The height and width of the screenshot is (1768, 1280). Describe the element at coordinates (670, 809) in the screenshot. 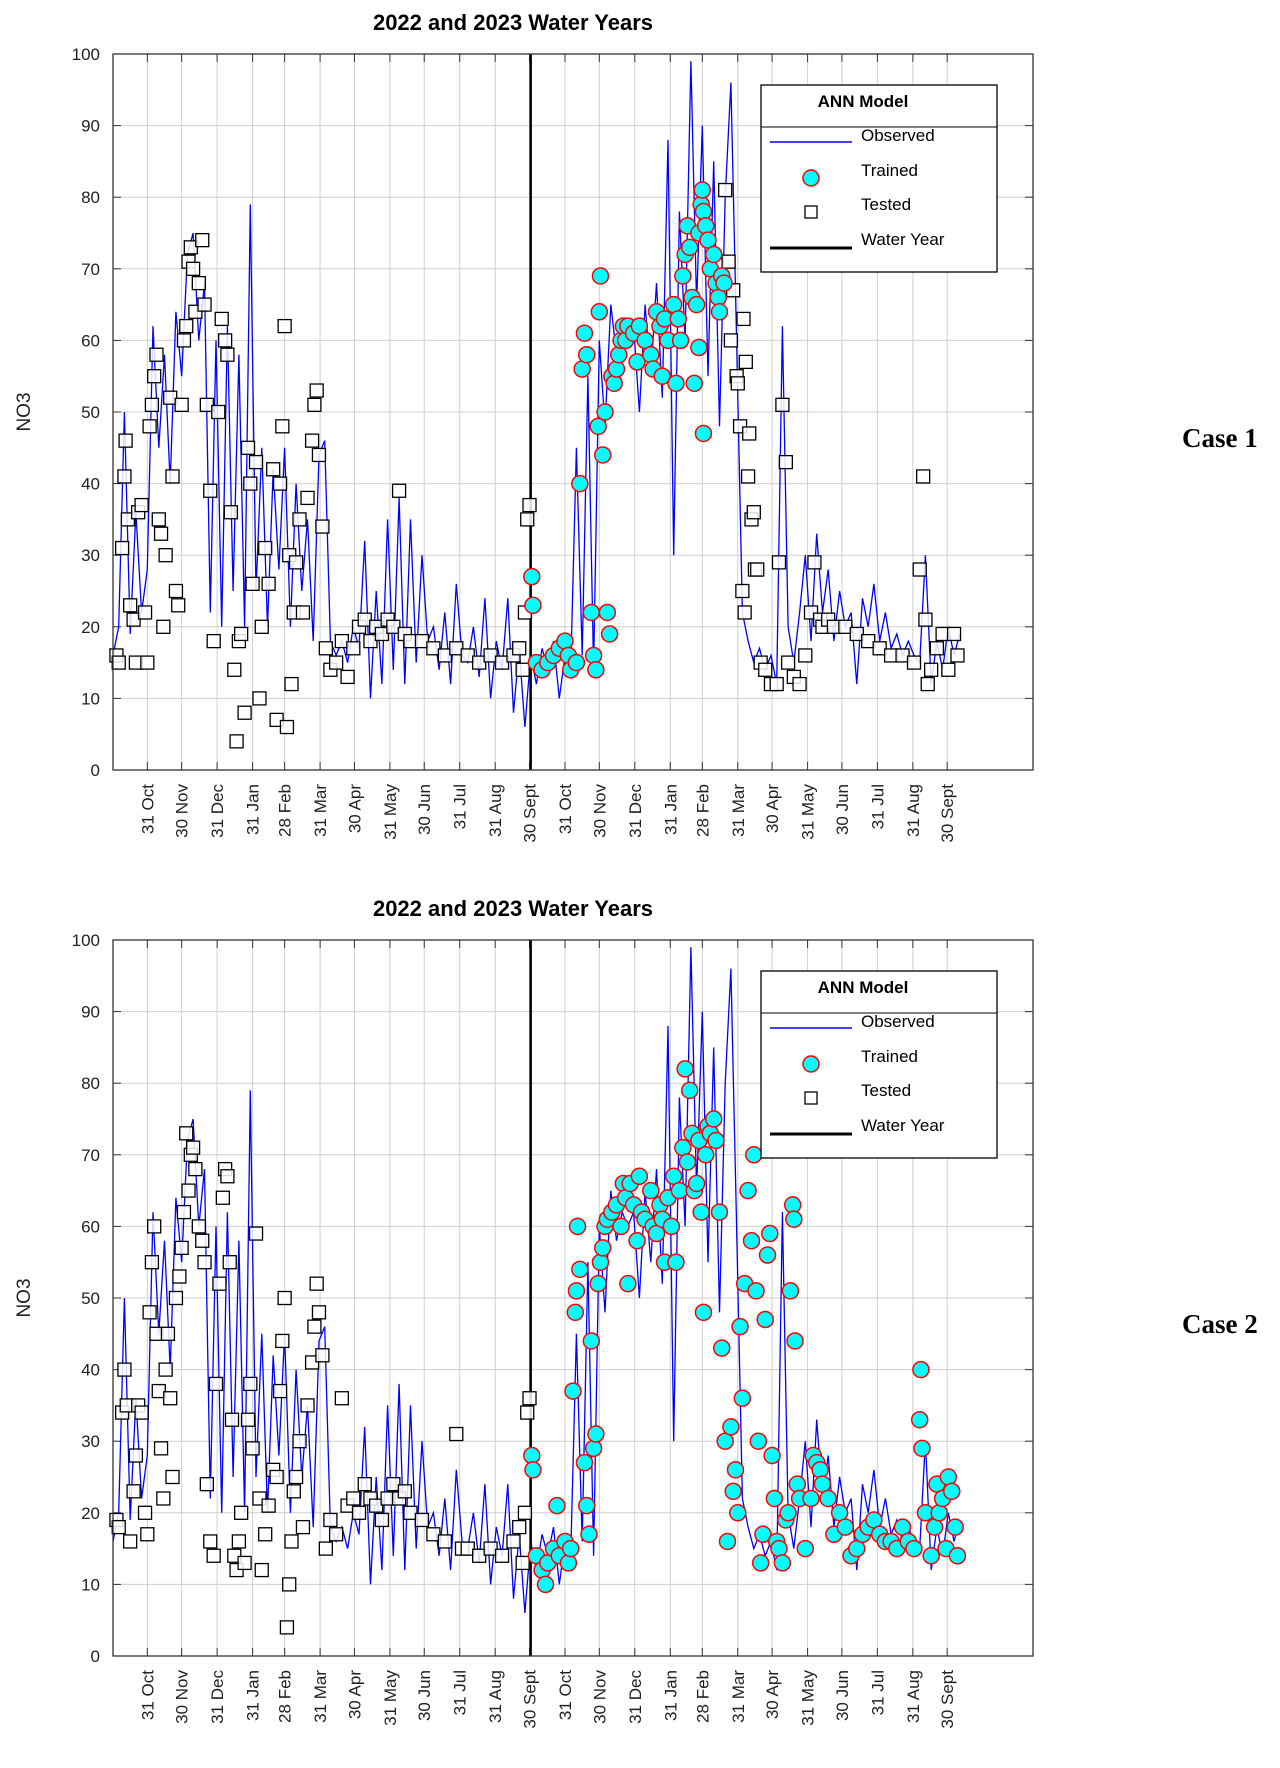

I see `x-tick-label: 31 Jan` at that location.